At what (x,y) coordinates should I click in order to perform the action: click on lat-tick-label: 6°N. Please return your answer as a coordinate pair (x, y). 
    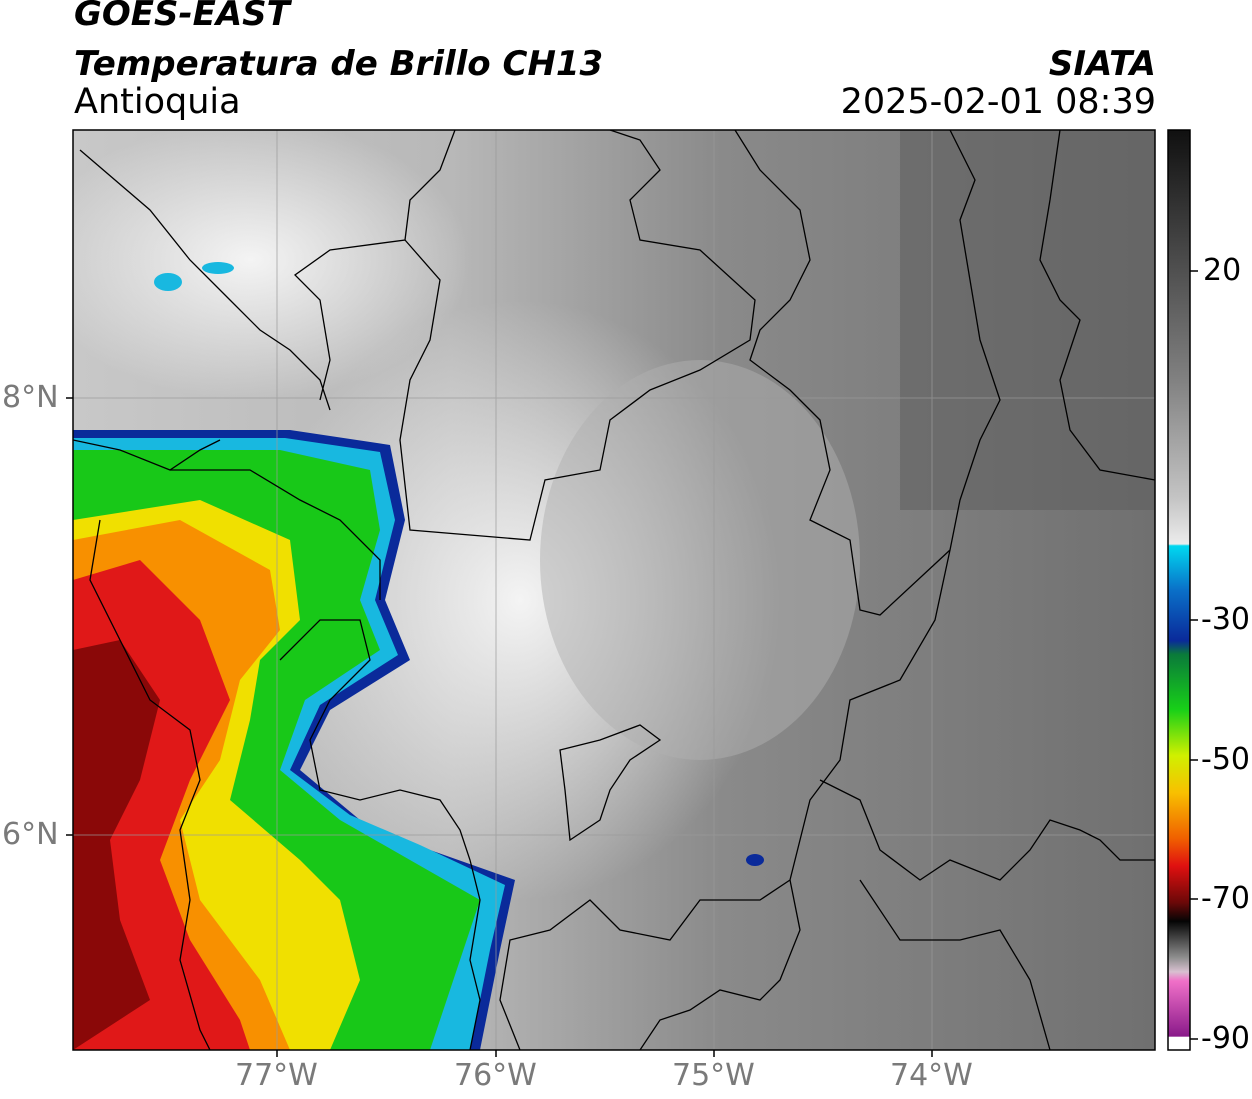
    Looking at the image, I should click on (30, 834).